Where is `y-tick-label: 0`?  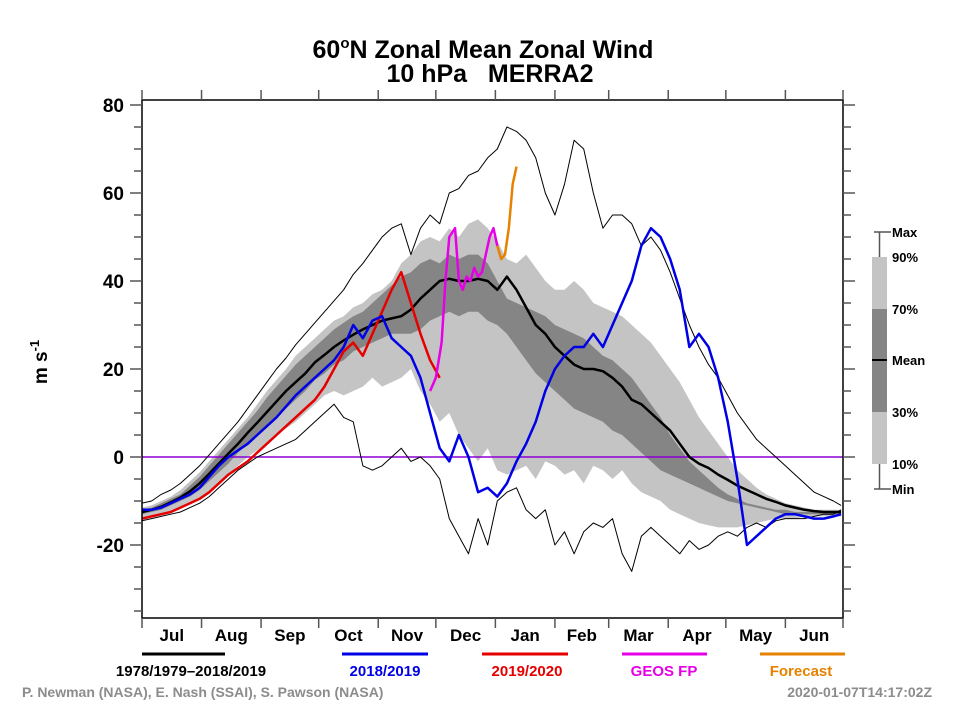
y-tick-label: 0 is located at coordinates (118, 458).